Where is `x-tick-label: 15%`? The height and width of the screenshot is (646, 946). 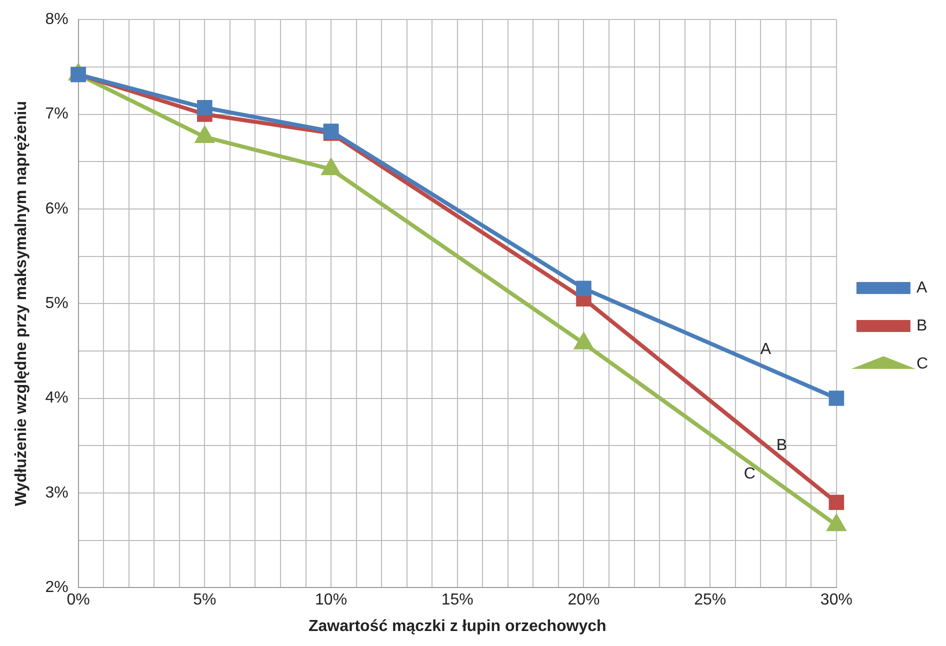 x-tick-label: 15% is located at coordinates (457, 600).